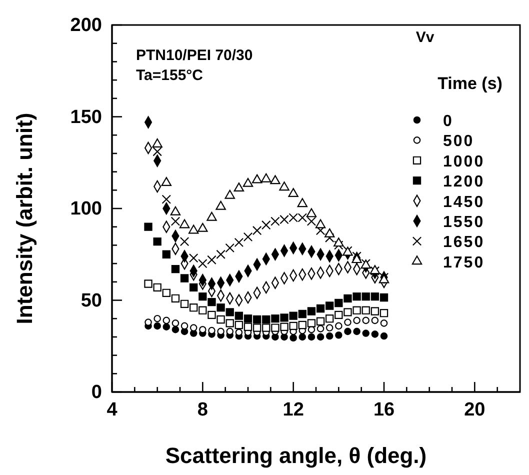 Image resolution: width=529 pixels, height=475 pixels. I want to click on legend-title: Time (s), so click(470, 83).